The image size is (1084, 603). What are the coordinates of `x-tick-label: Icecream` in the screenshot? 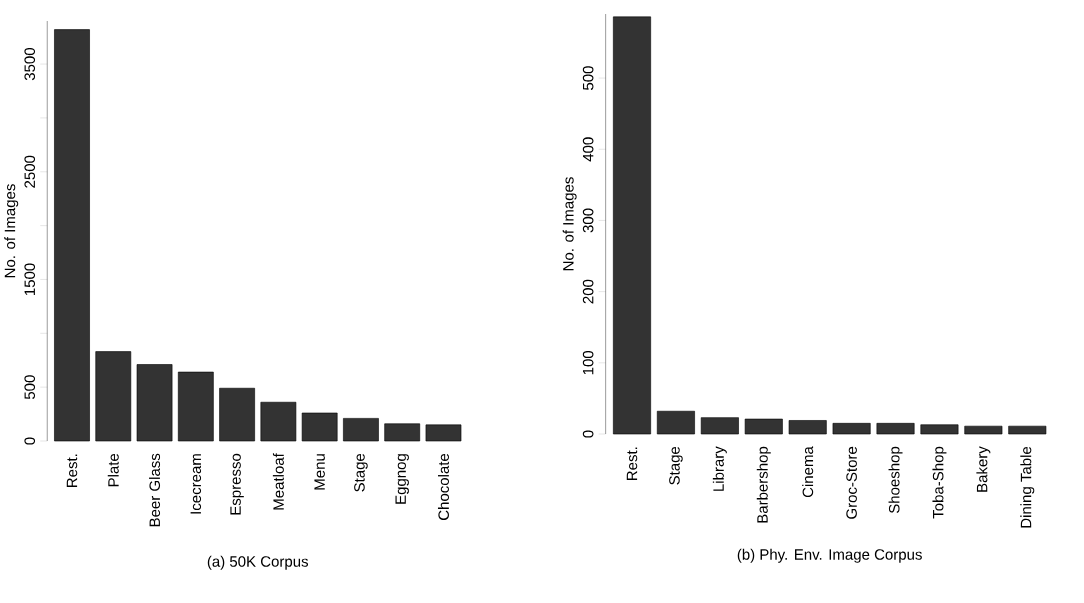 It's located at (196, 484).